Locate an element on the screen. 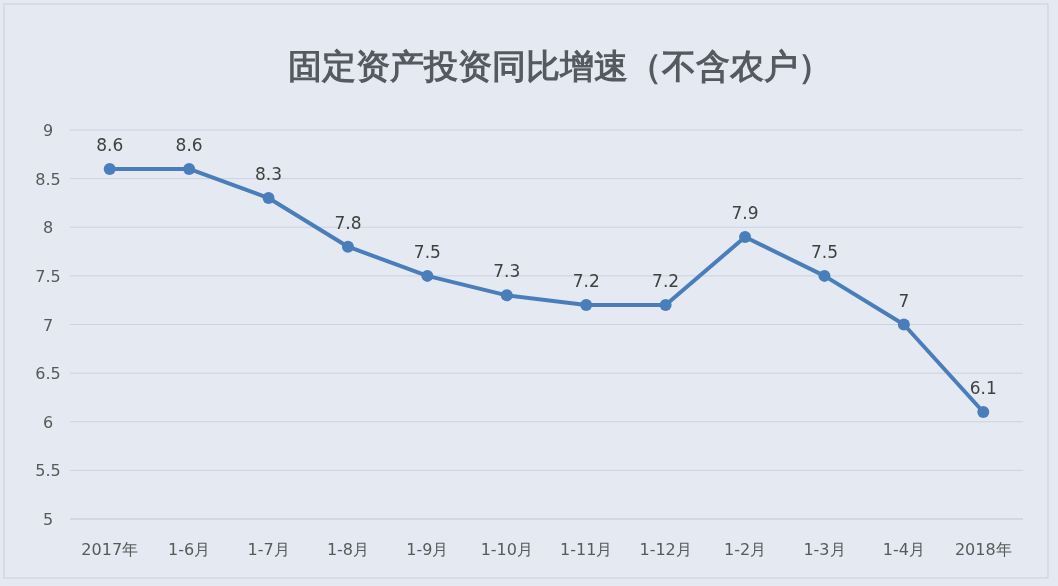 The image size is (1058, 586). x-tick-label: 1-4月 is located at coordinates (903, 549).